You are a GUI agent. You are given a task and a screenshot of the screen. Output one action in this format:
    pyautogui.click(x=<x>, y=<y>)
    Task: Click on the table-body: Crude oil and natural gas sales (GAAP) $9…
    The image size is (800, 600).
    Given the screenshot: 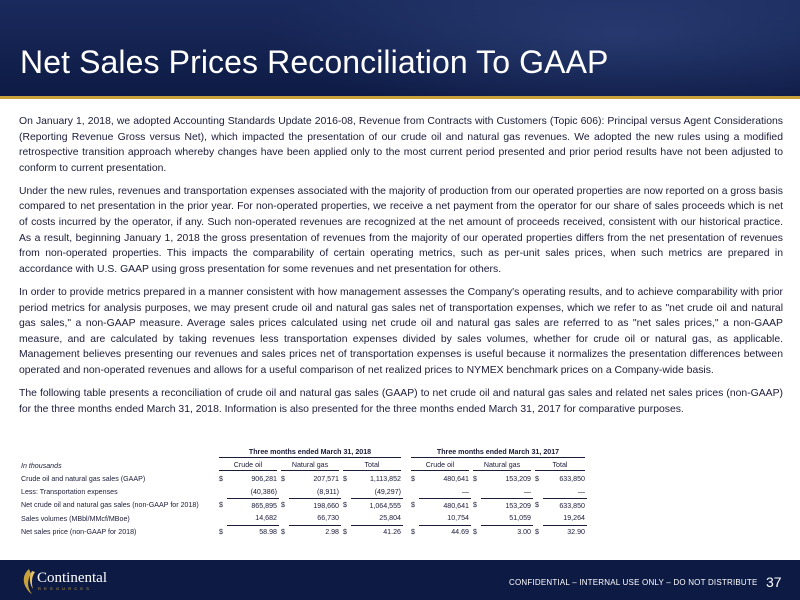 What is the action you would take?
    pyautogui.click(x=303, y=505)
    